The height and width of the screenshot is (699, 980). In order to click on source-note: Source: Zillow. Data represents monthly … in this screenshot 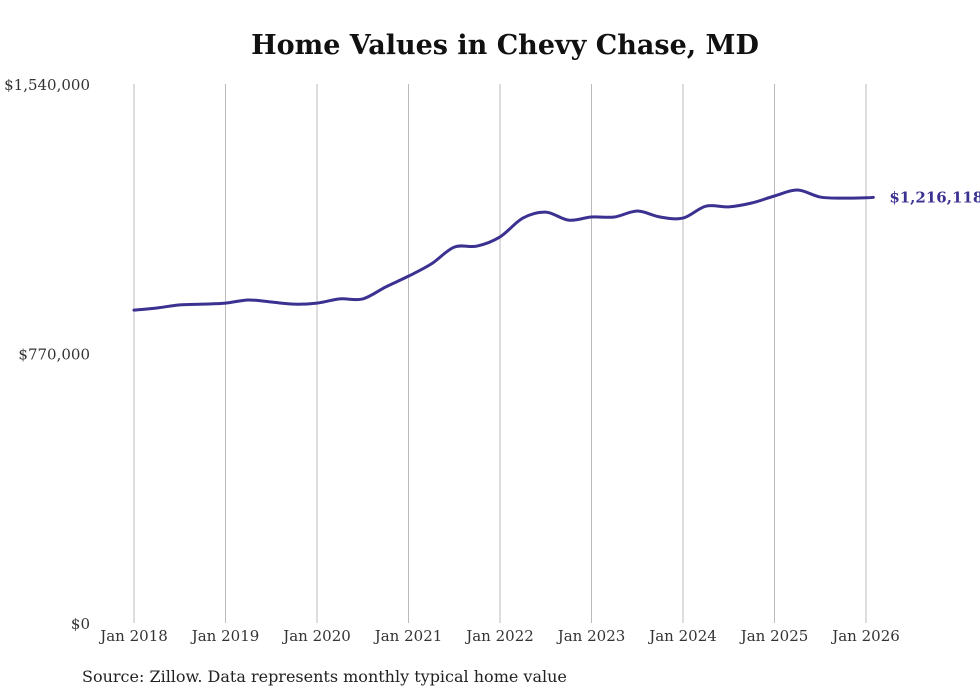, I will do `click(324, 676)`.